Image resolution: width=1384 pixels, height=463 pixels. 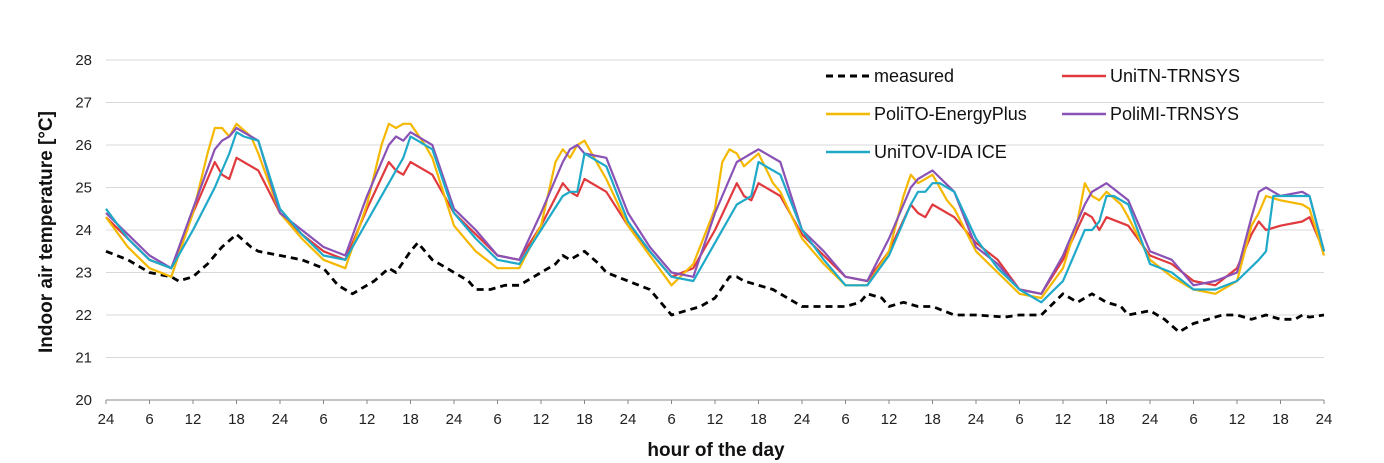 I want to click on y-tick-label: 24, so click(x=83, y=230).